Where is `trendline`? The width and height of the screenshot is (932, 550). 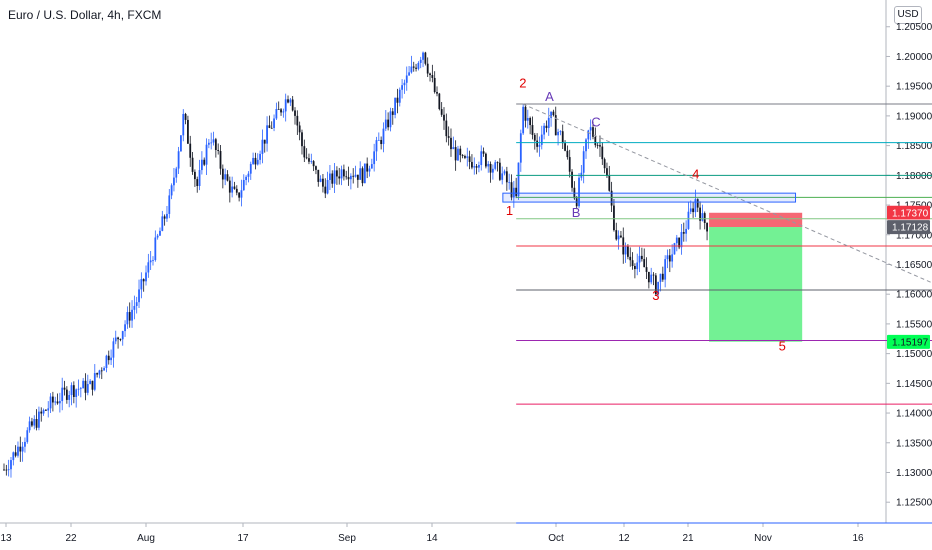 trendline is located at coordinates (727, 193).